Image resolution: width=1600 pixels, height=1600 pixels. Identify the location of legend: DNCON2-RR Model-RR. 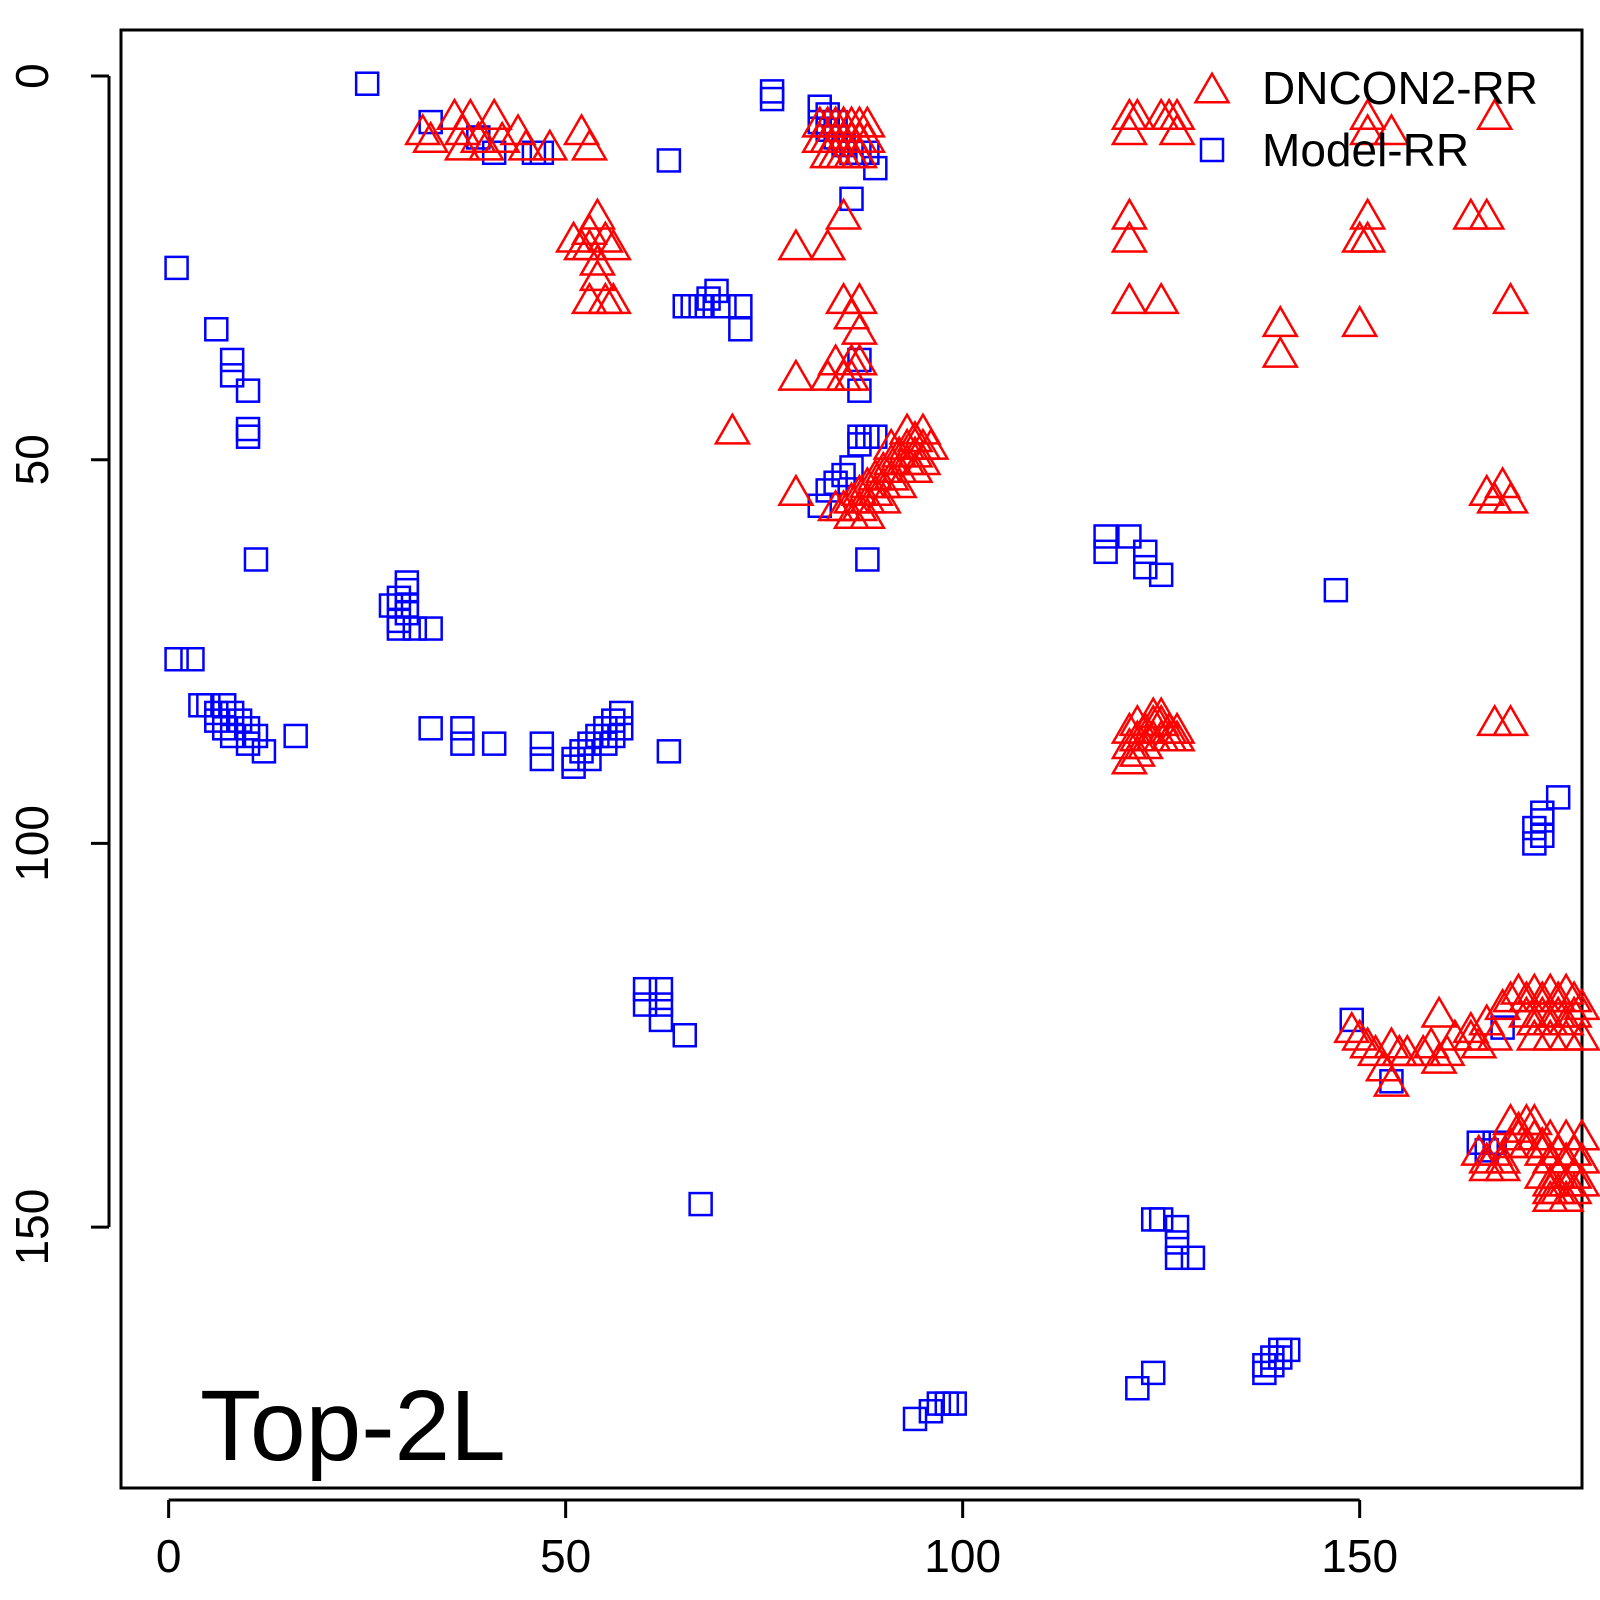
(1365, 119).